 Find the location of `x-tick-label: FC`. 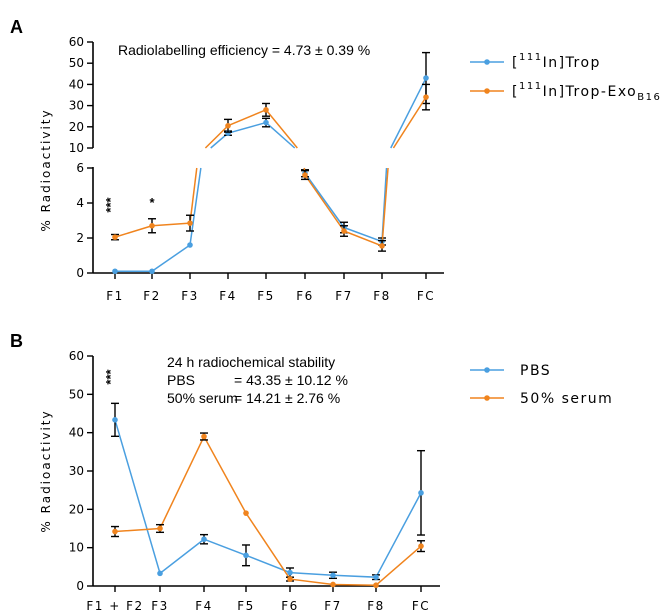

x-tick-label: FC is located at coordinates (426, 296).